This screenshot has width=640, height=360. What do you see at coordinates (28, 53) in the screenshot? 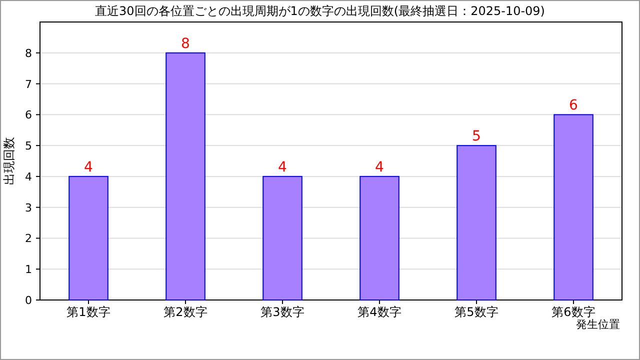
I see `y-tick-label: 8` at bounding box center [28, 53].